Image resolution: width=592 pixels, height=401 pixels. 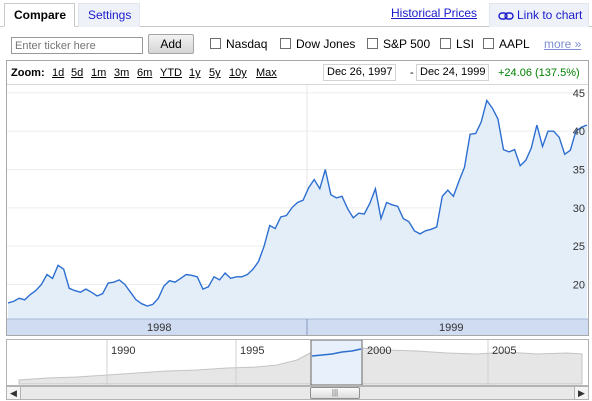 I want to click on zoom-max: Max, so click(x=266, y=73).